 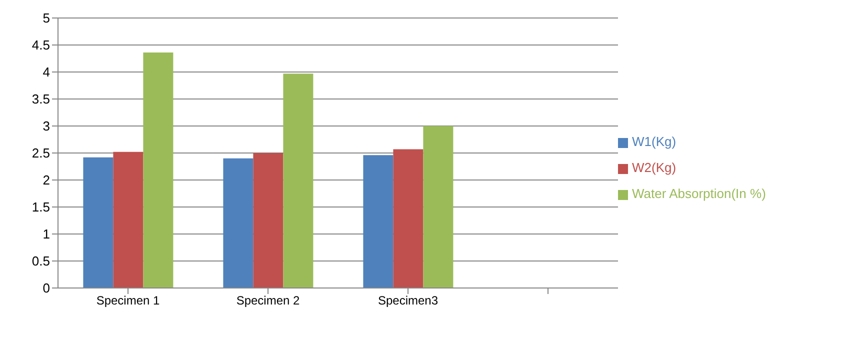 What do you see at coordinates (46, 288) in the screenshot?
I see `y-tick-label: 0` at bounding box center [46, 288].